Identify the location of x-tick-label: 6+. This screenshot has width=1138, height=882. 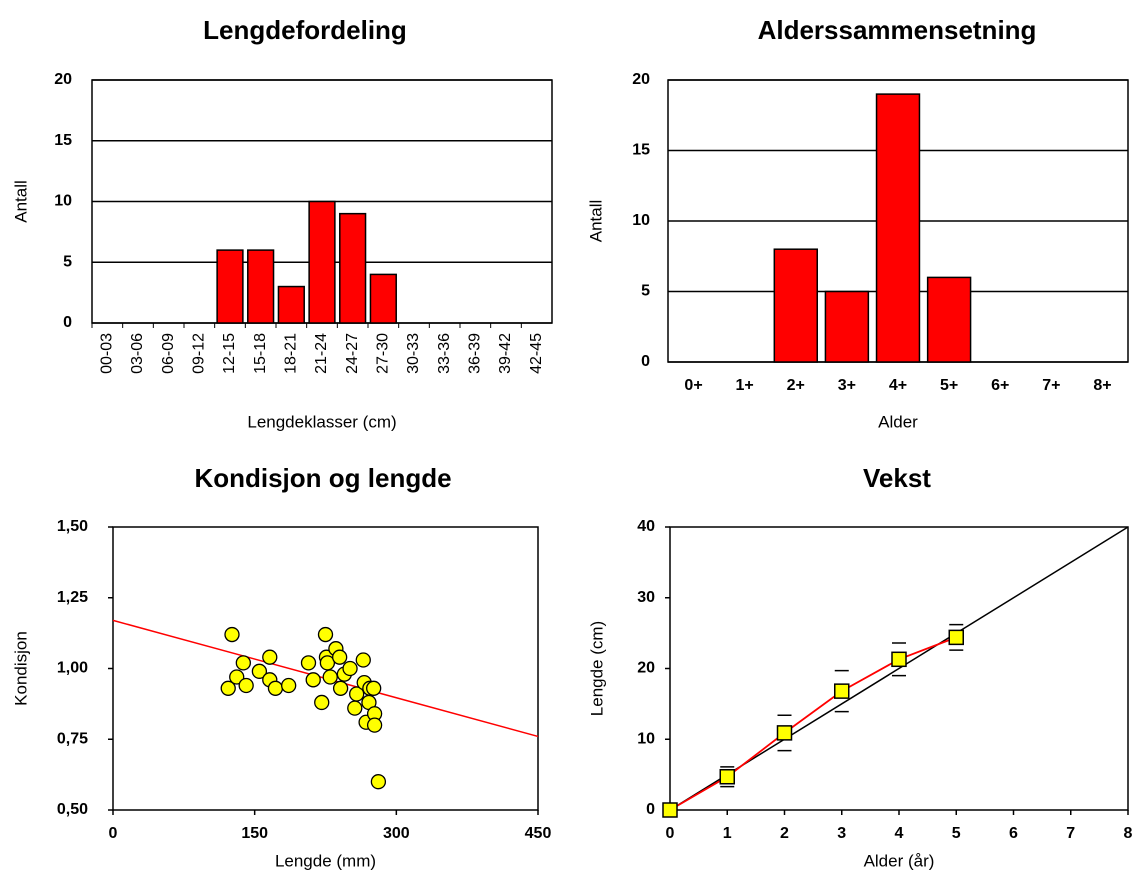
(1000, 385).